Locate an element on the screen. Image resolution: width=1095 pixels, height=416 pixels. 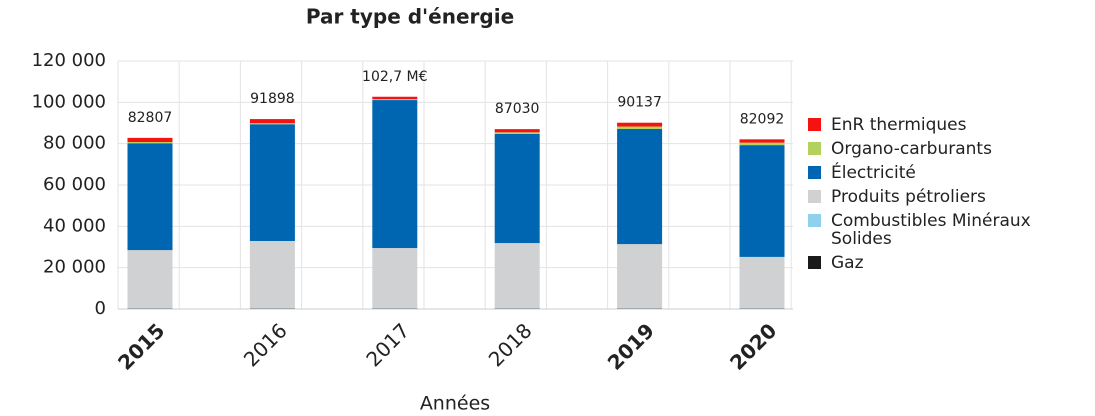
y-tick-label: 80 000 is located at coordinates (74, 143).